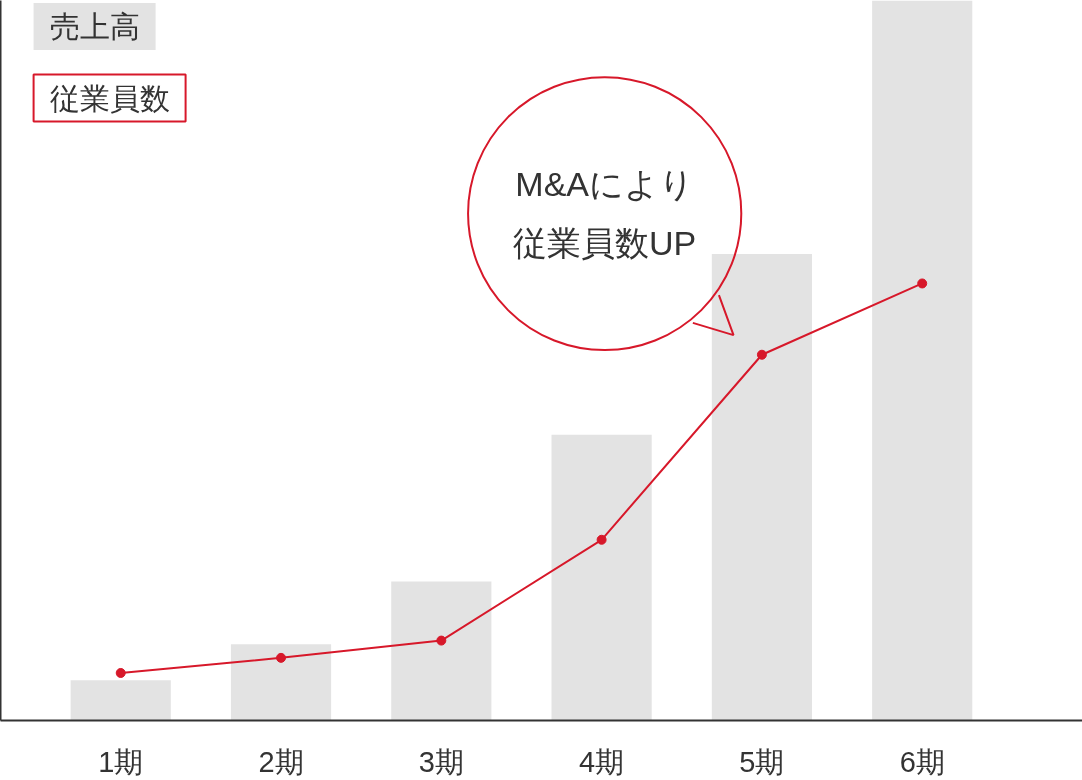 The image size is (1082, 780). I want to click on annotation: M&Aにより従業員数UP, so click(605, 214).